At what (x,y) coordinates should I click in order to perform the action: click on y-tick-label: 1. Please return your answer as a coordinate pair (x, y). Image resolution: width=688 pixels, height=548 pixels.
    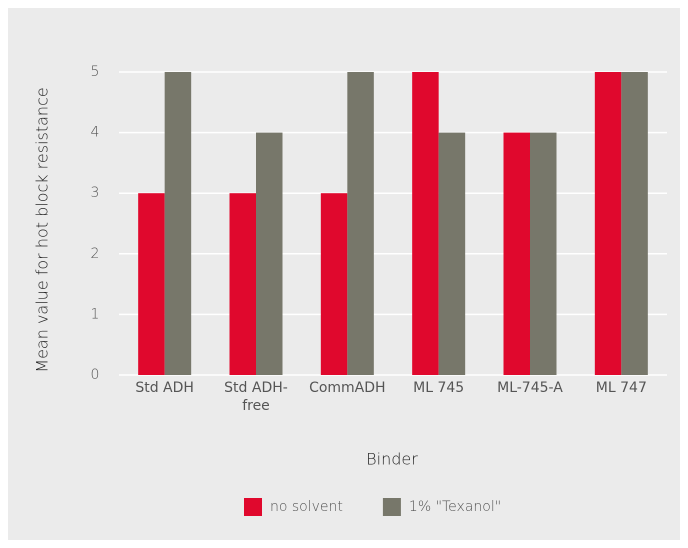
    Looking at the image, I should click on (95, 314).